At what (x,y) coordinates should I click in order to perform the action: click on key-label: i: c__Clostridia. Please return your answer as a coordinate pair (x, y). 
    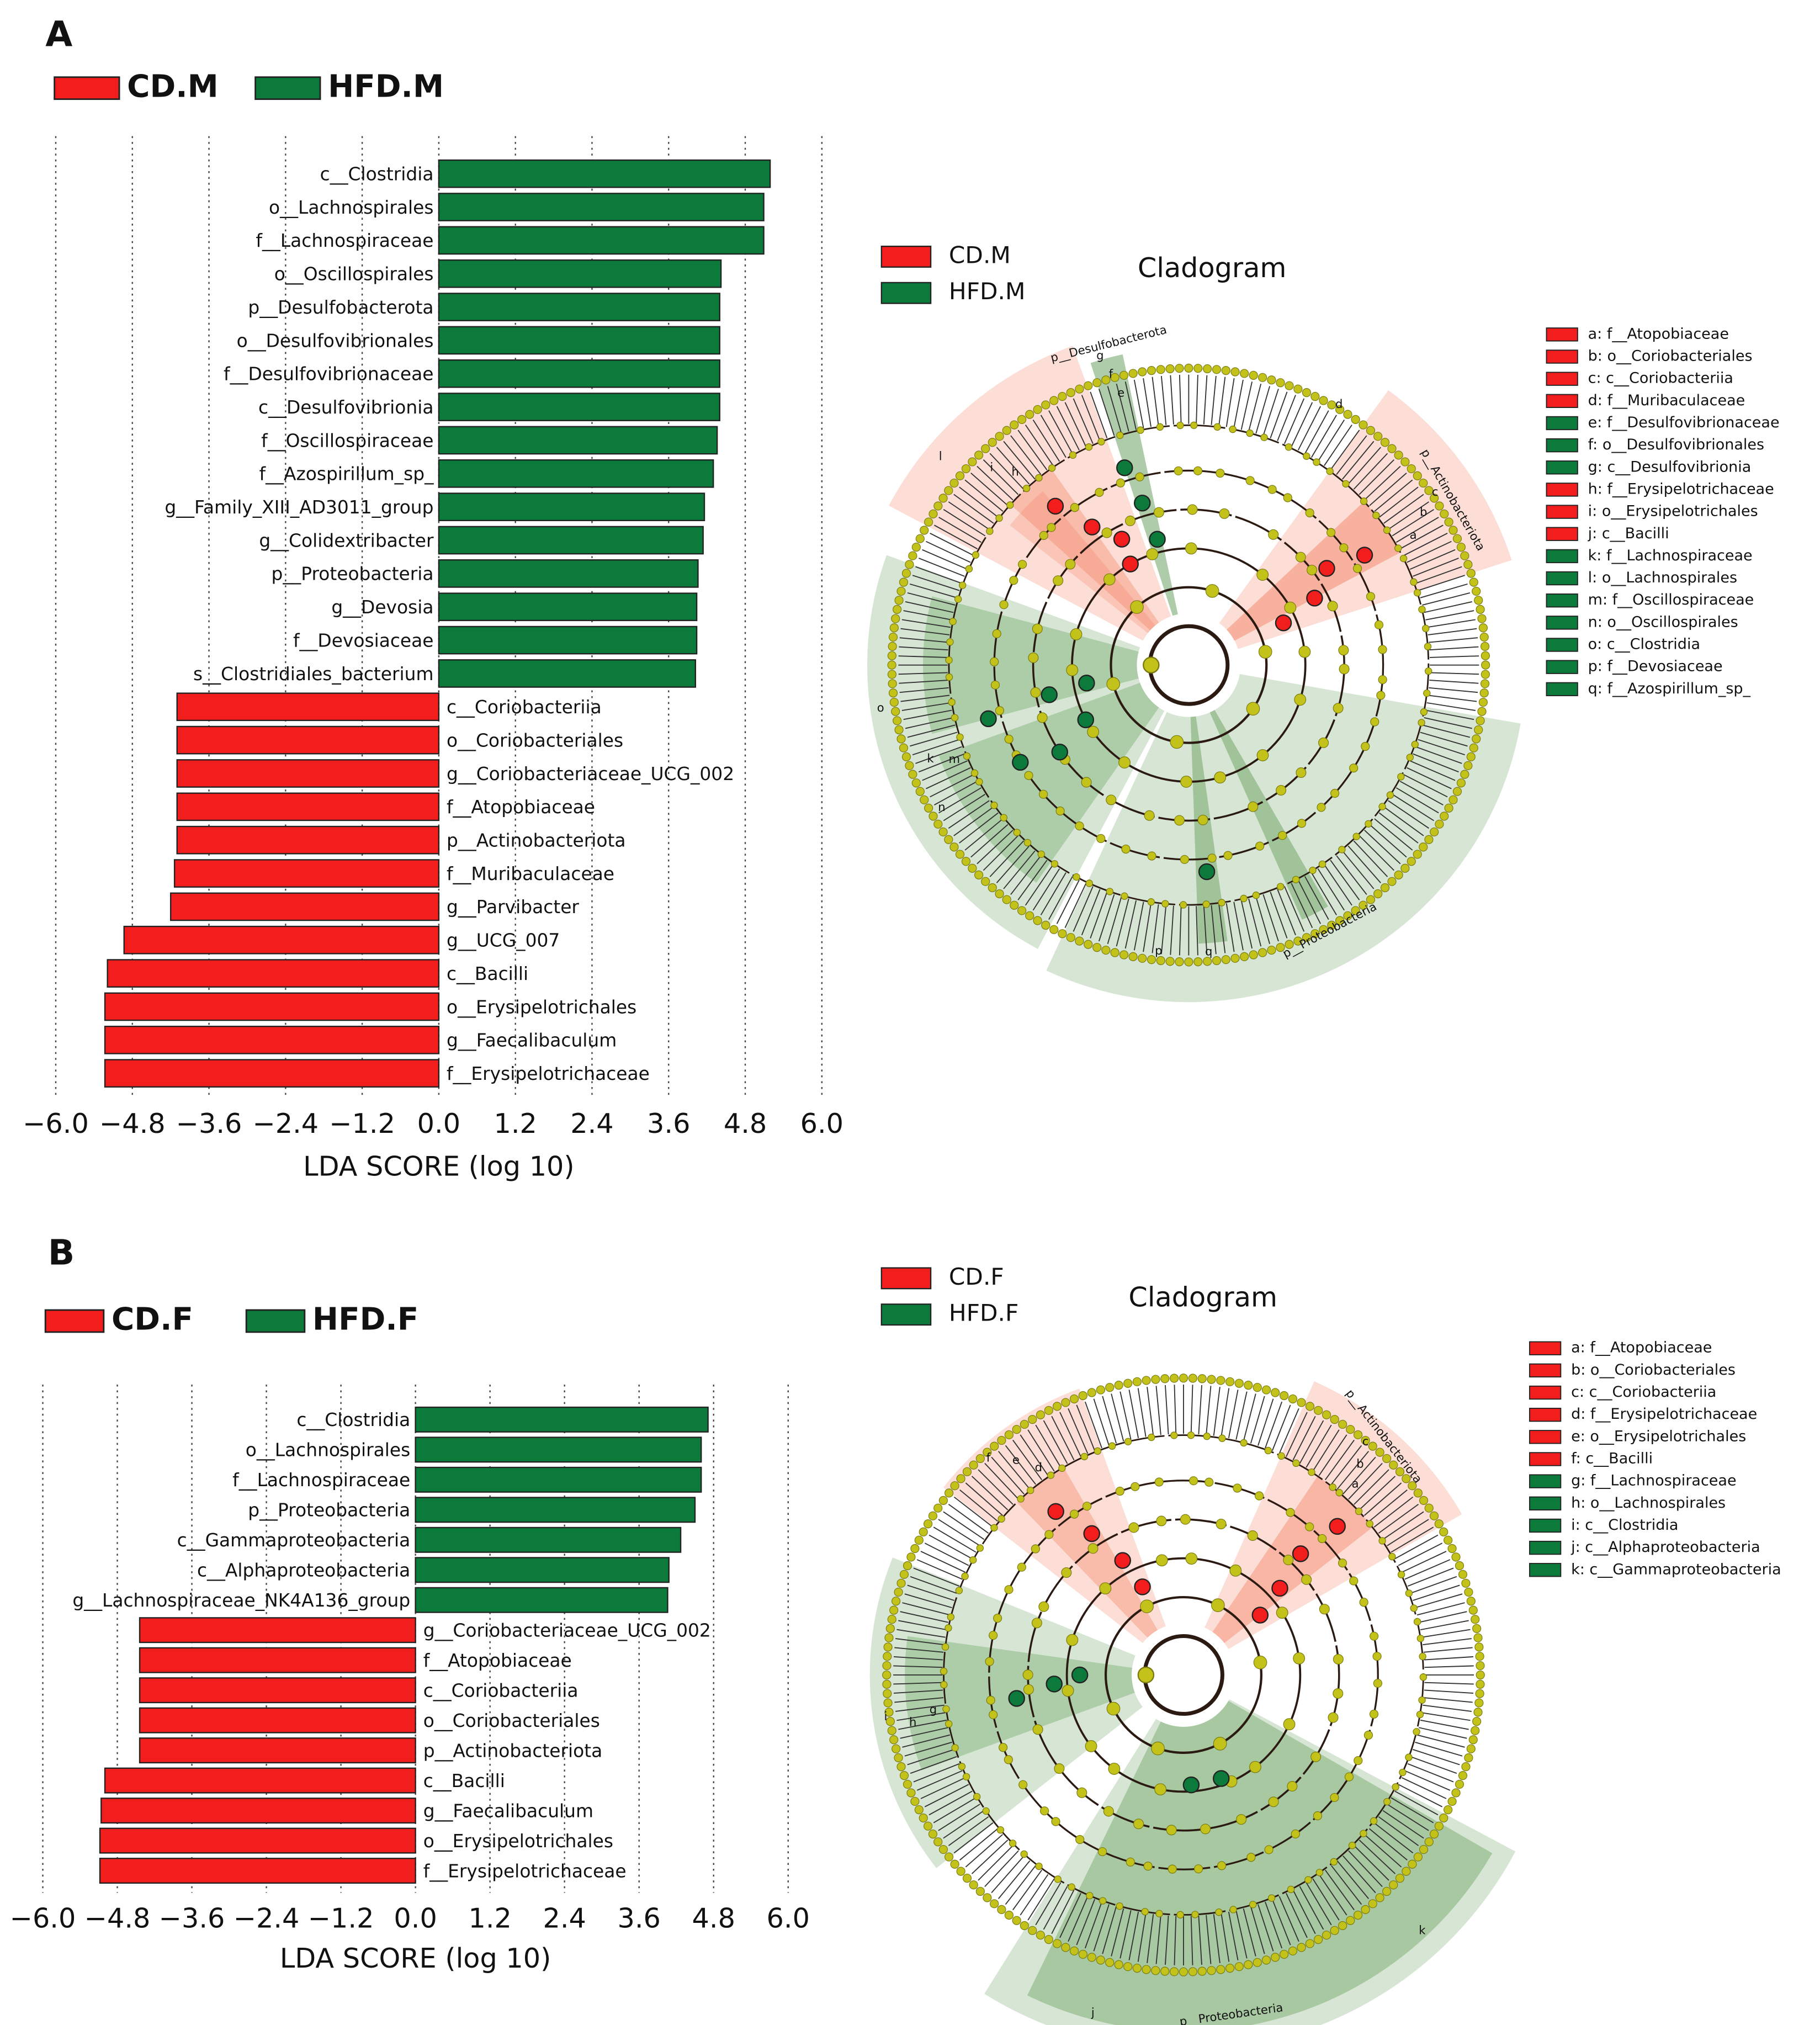
    Looking at the image, I should click on (1624, 1526).